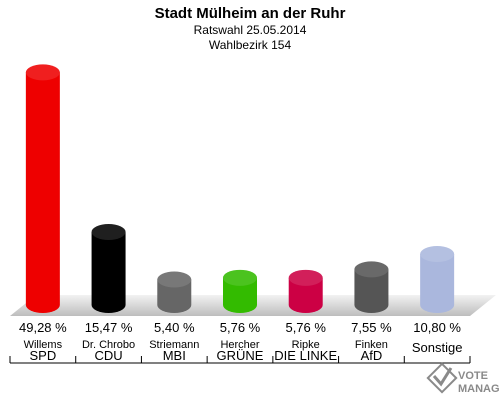 Image resolution: width=500 pixels, height=400 pixels. I want to click on bar-die-linke, so click(305, 291).